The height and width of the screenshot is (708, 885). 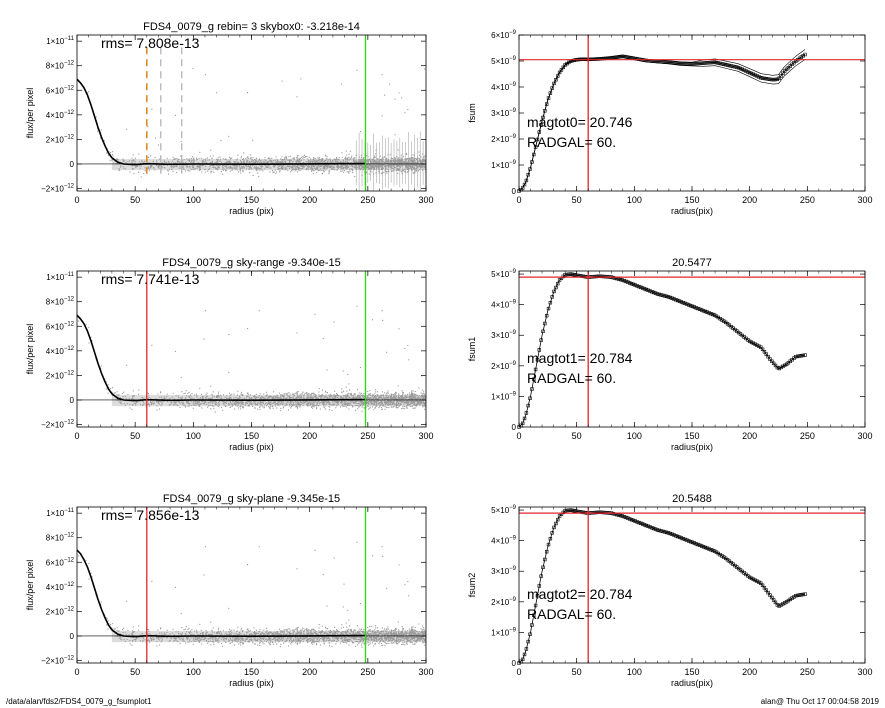 I want to click on flux-3-x-axis-label: radius (pix), so click(x=251, y=683).